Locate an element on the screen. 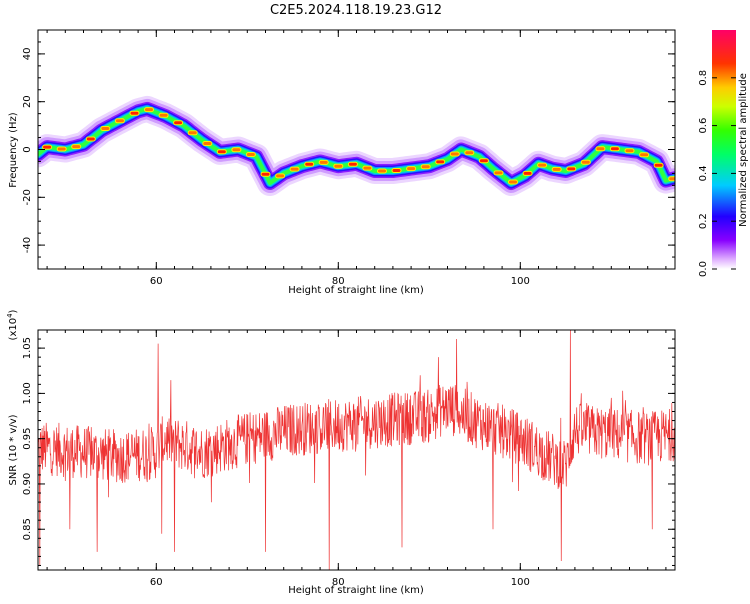  colorbar-ticks: 0.0 0.2 0.4 0.6 0.8 is located at coordinates (717, 173).